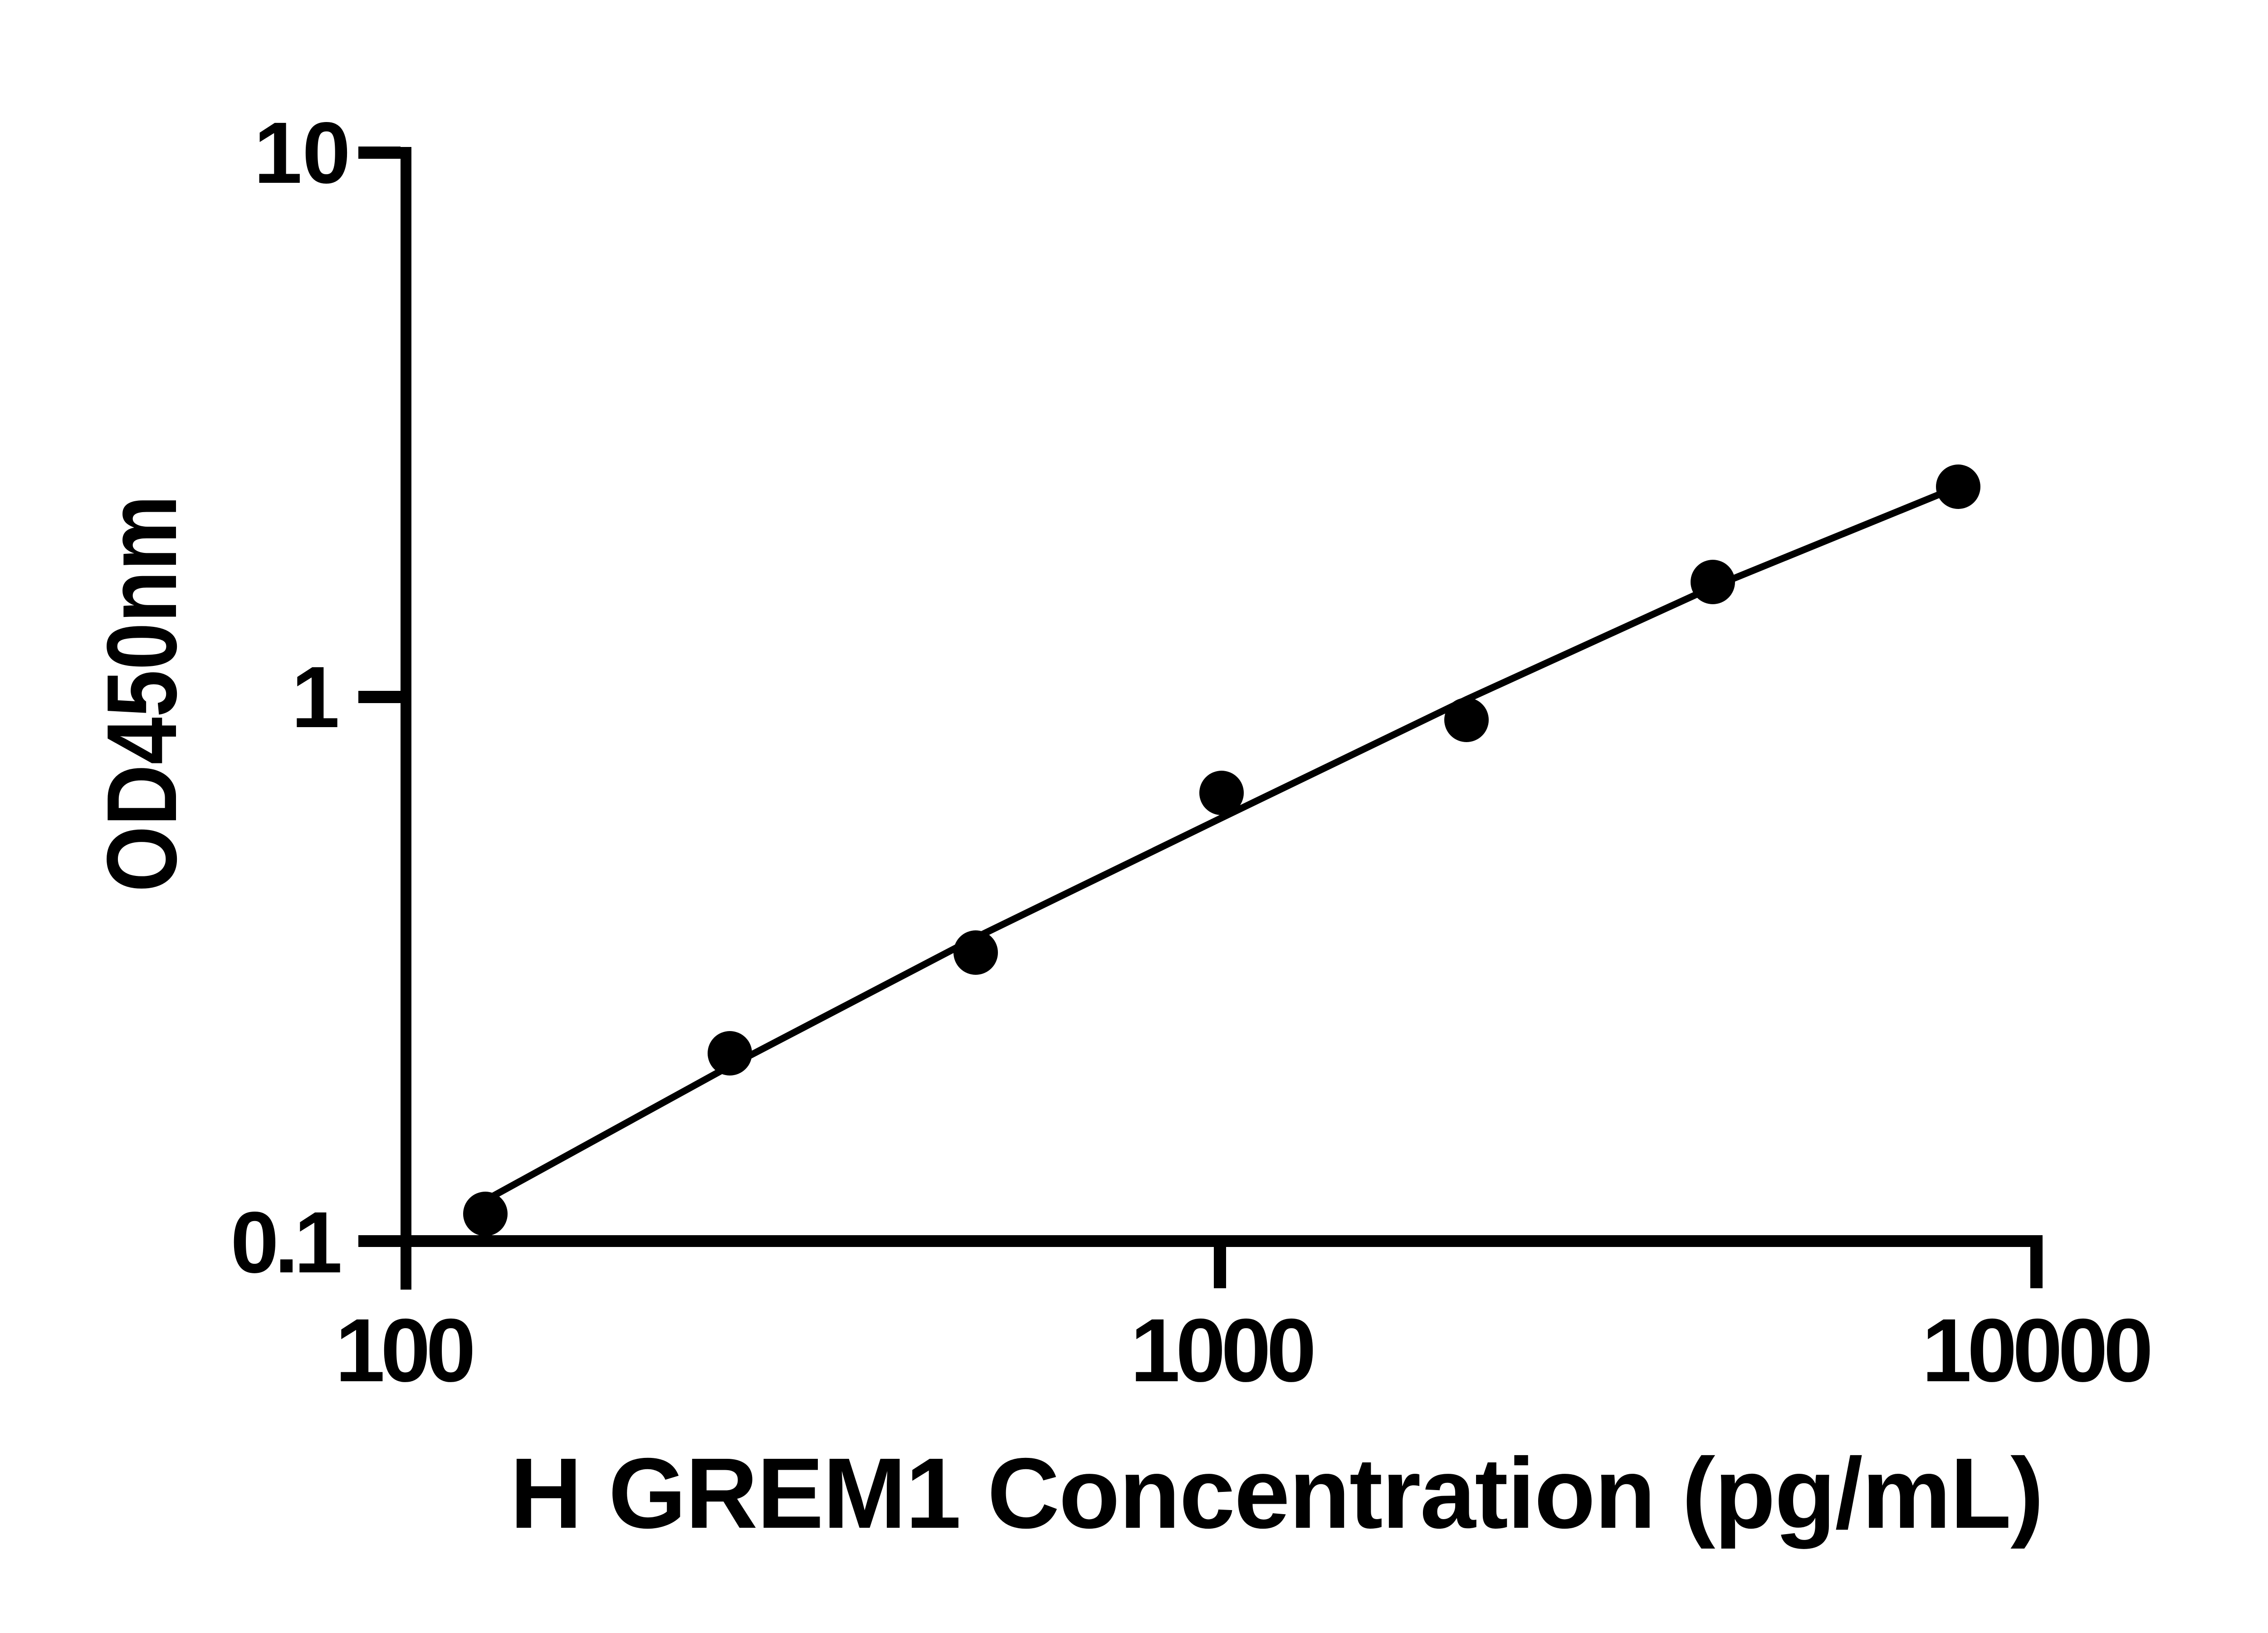 This screenshot has height=1633, width=2268. Describe the element at coordinates (1277, 1493) in the screenshot. I see `svg-text: H GREM1 Concentration (pg/mL)` at that location.